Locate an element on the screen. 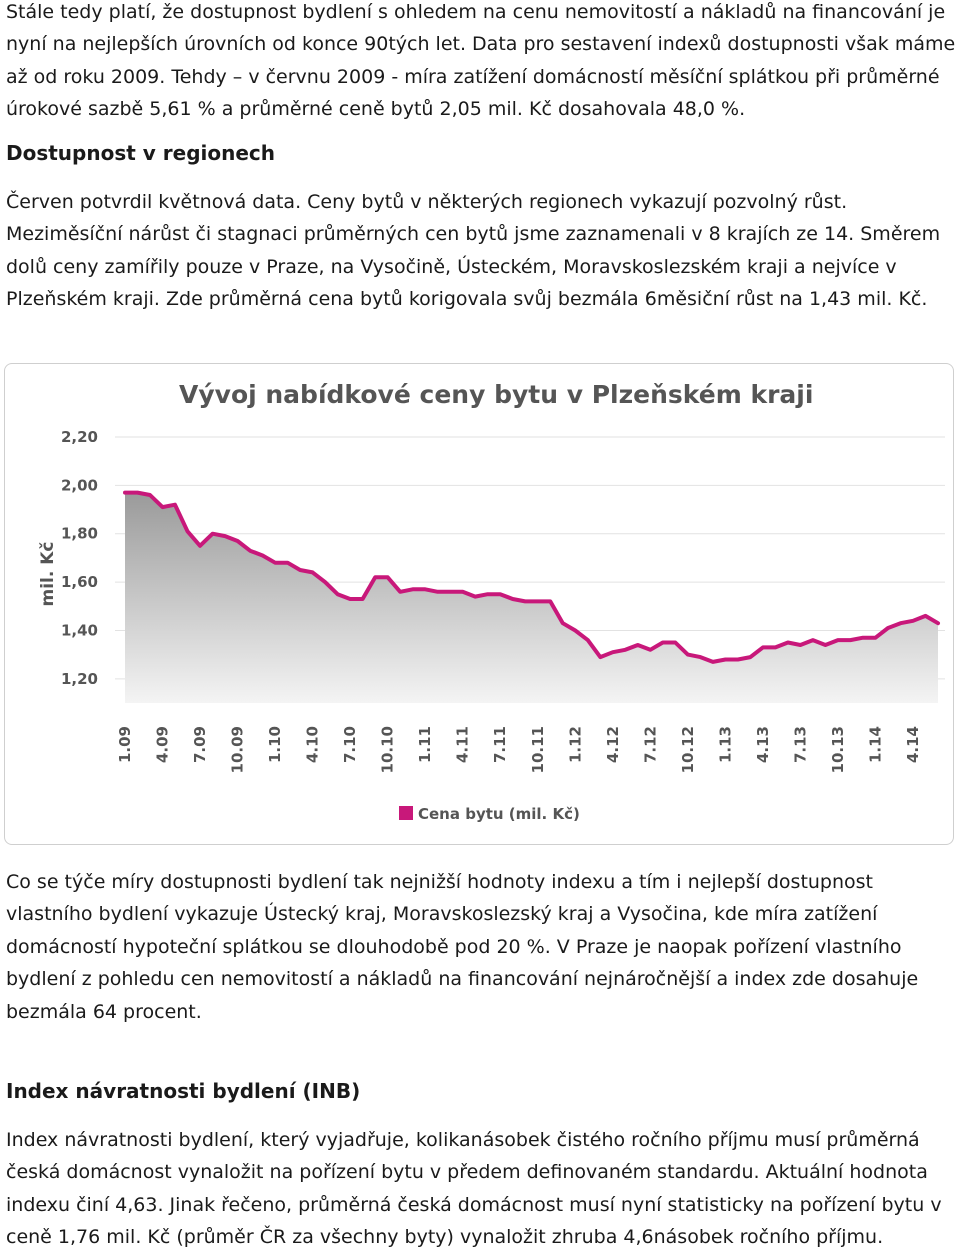 The height and width of the screenshot is (1254, 960). y-tick-label: 1,20 is located at coordinates (79, 679).